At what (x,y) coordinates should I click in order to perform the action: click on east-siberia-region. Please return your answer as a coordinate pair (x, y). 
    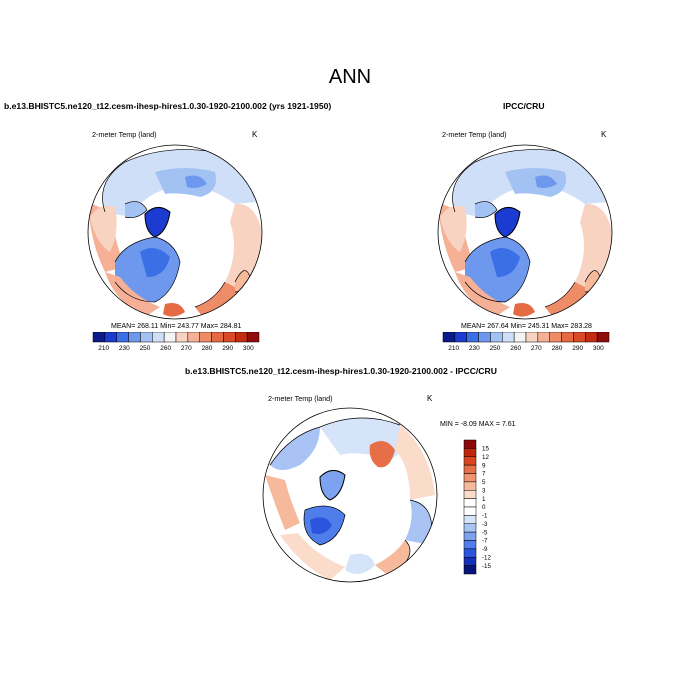
    Looking at the image, I should click on (196, 181).